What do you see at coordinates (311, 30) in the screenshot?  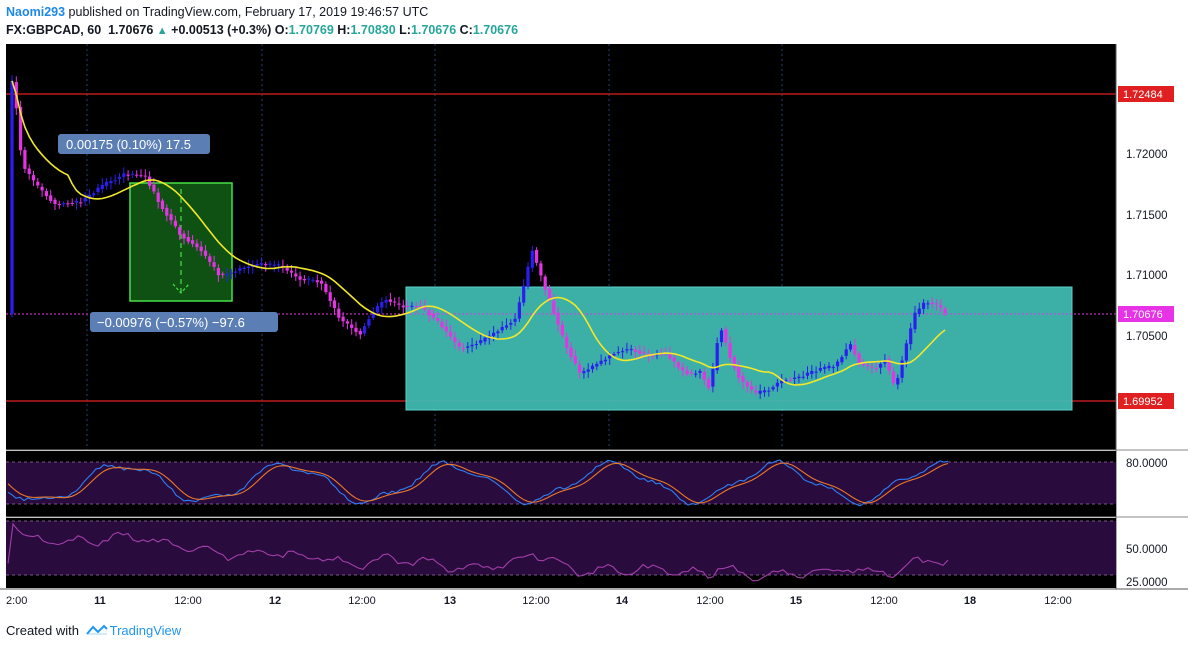 I see `open-value: 1.70769` at bounding box center [311, 30].